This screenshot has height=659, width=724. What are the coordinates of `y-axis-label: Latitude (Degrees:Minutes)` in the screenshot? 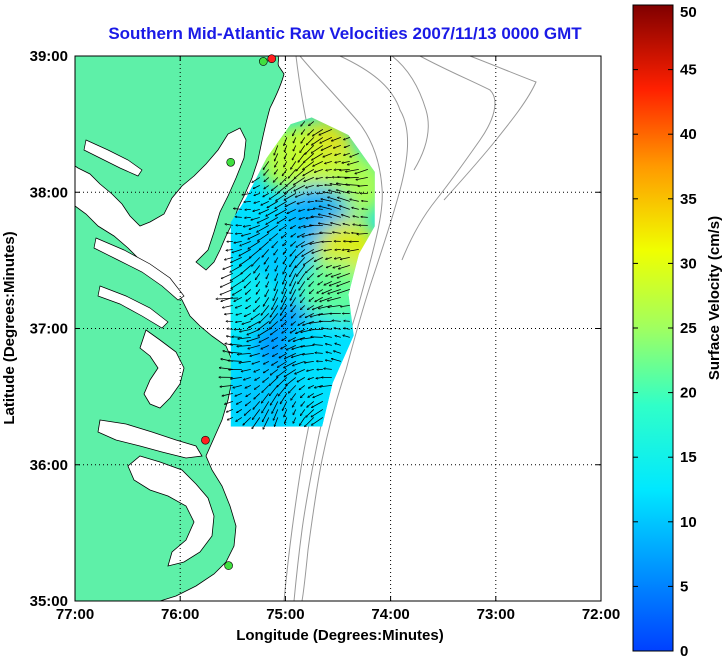 It's located at (9, 327).